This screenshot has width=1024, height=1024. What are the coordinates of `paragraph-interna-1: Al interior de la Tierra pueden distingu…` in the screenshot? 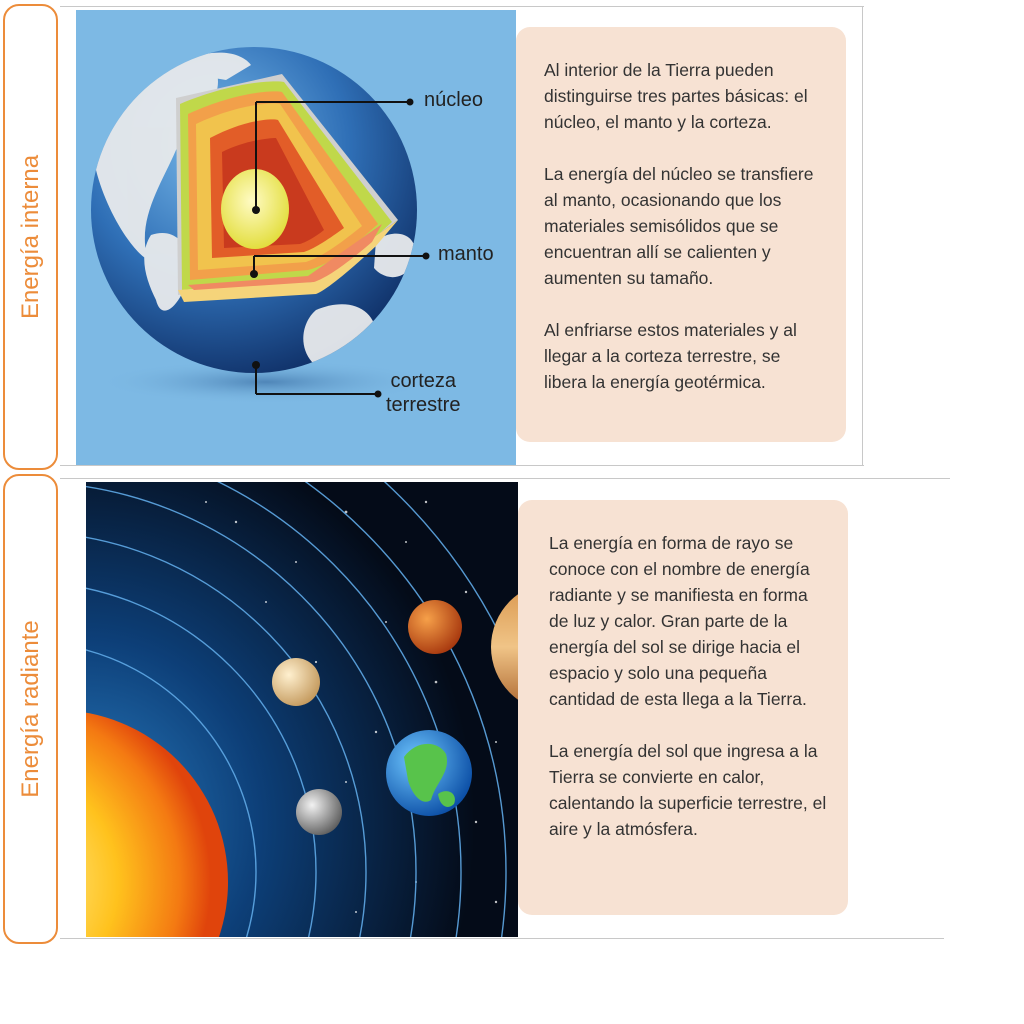 It's located at (676, 96).